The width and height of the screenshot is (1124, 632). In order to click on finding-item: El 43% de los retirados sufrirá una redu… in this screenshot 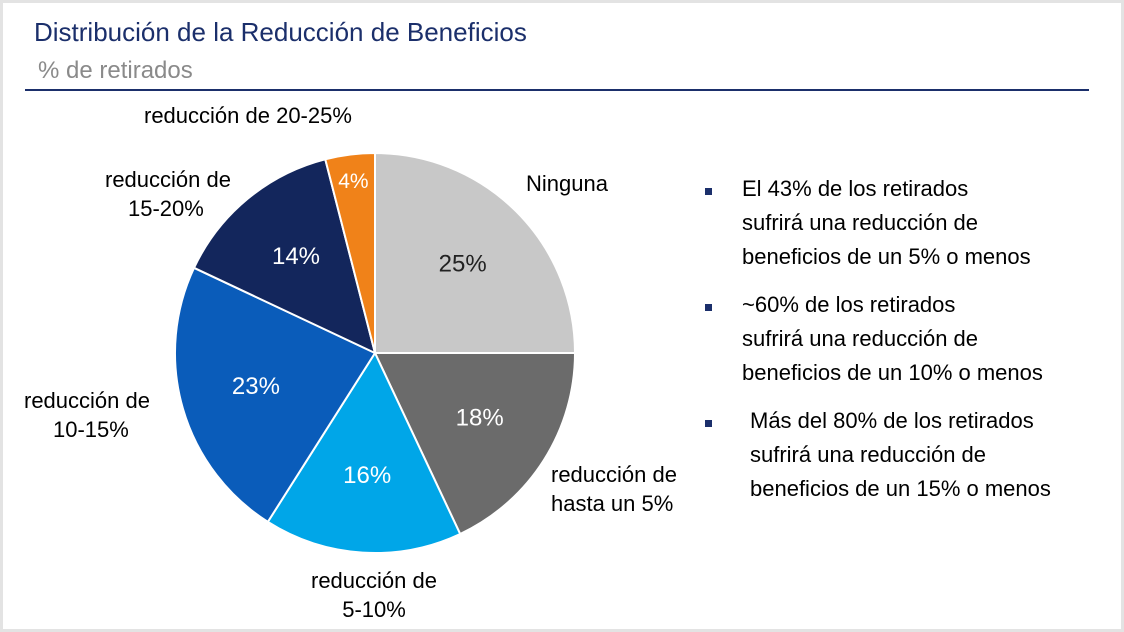, I will do `click(905, 223)`.